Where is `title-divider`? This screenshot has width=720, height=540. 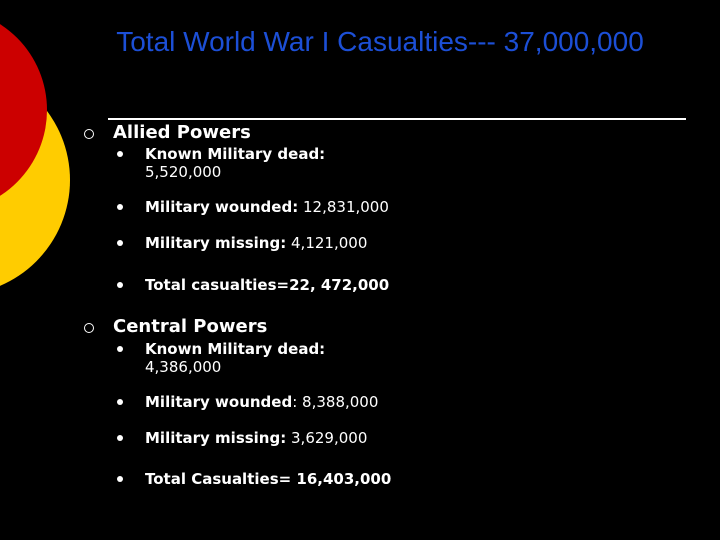 title-divider is located at coordinates (397, 119).